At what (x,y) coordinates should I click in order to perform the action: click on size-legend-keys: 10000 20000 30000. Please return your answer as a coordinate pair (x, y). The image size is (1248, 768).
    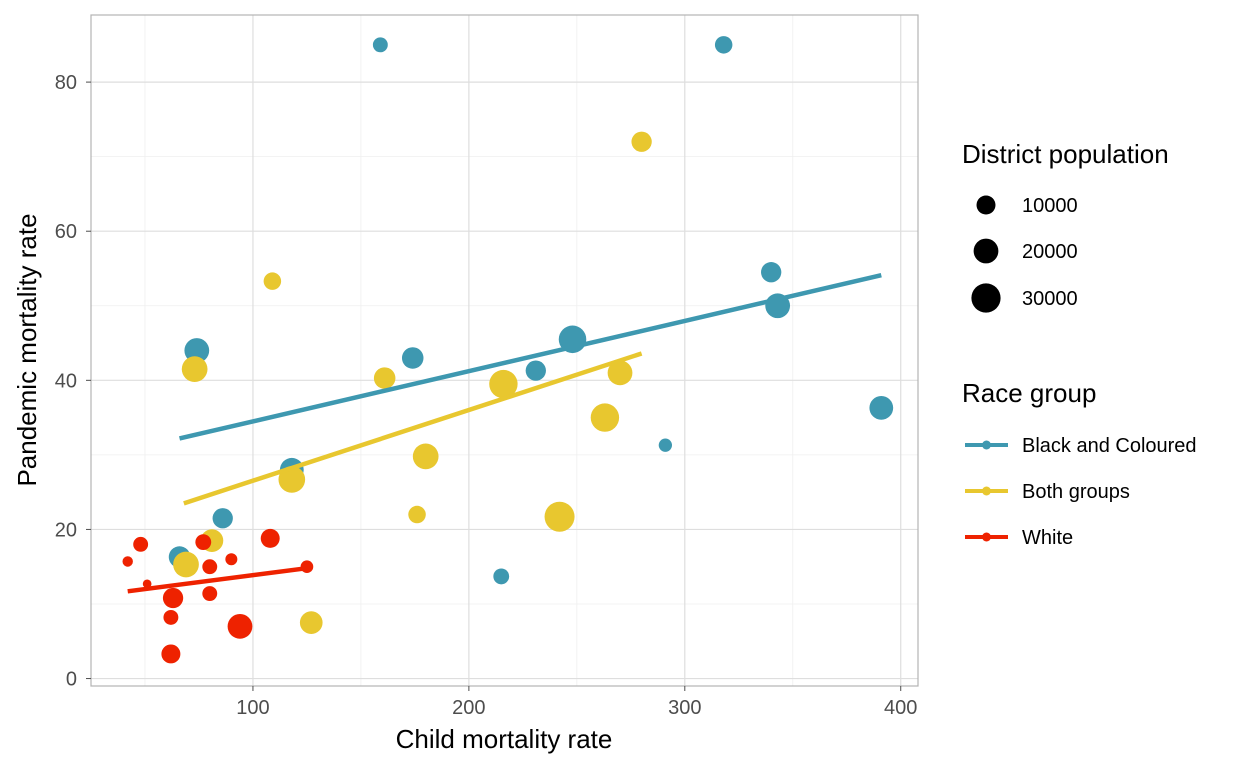
    Looking at the image, I should click on (1024, 254).